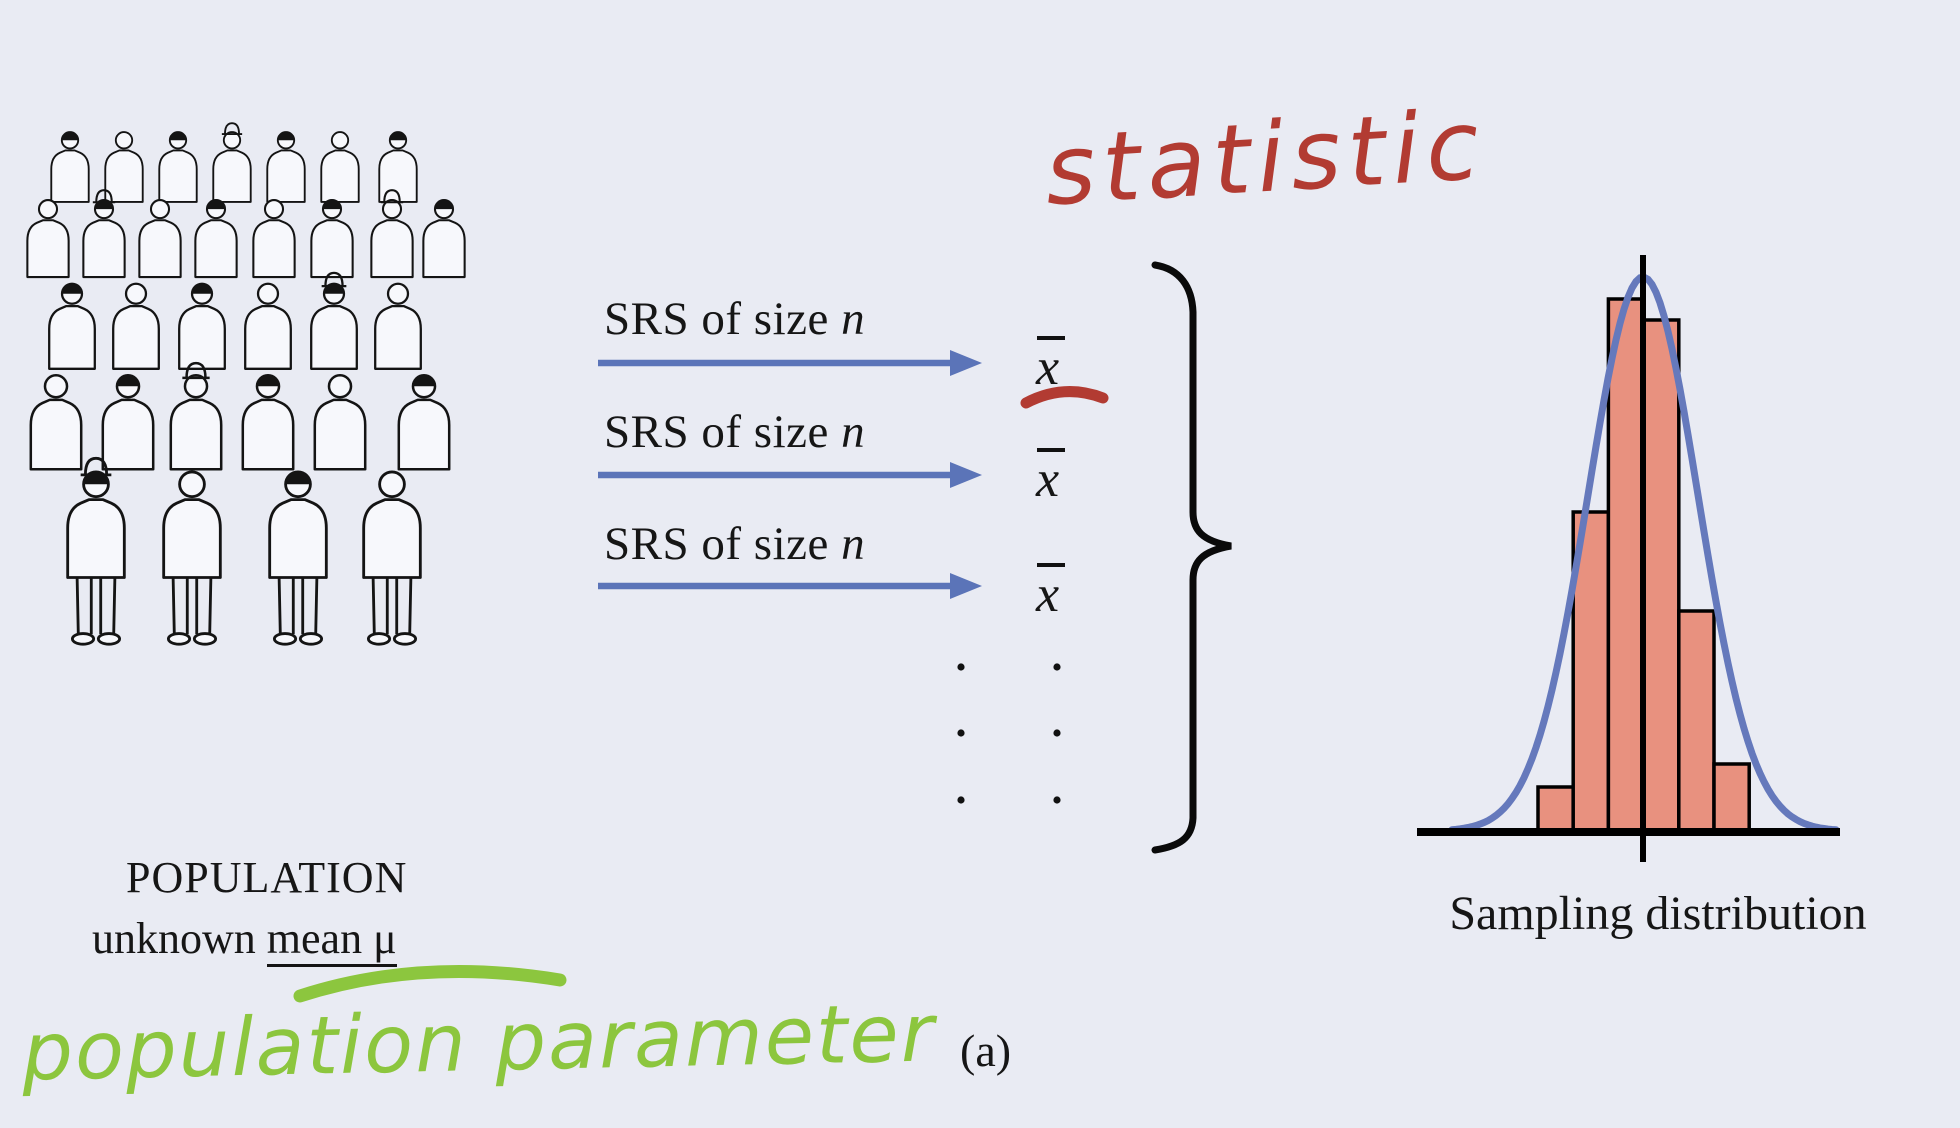 The width and height of the screenshot is (1960, 1128). I want to click on population-subtitle: unknown mean μ, so click(244, 940).